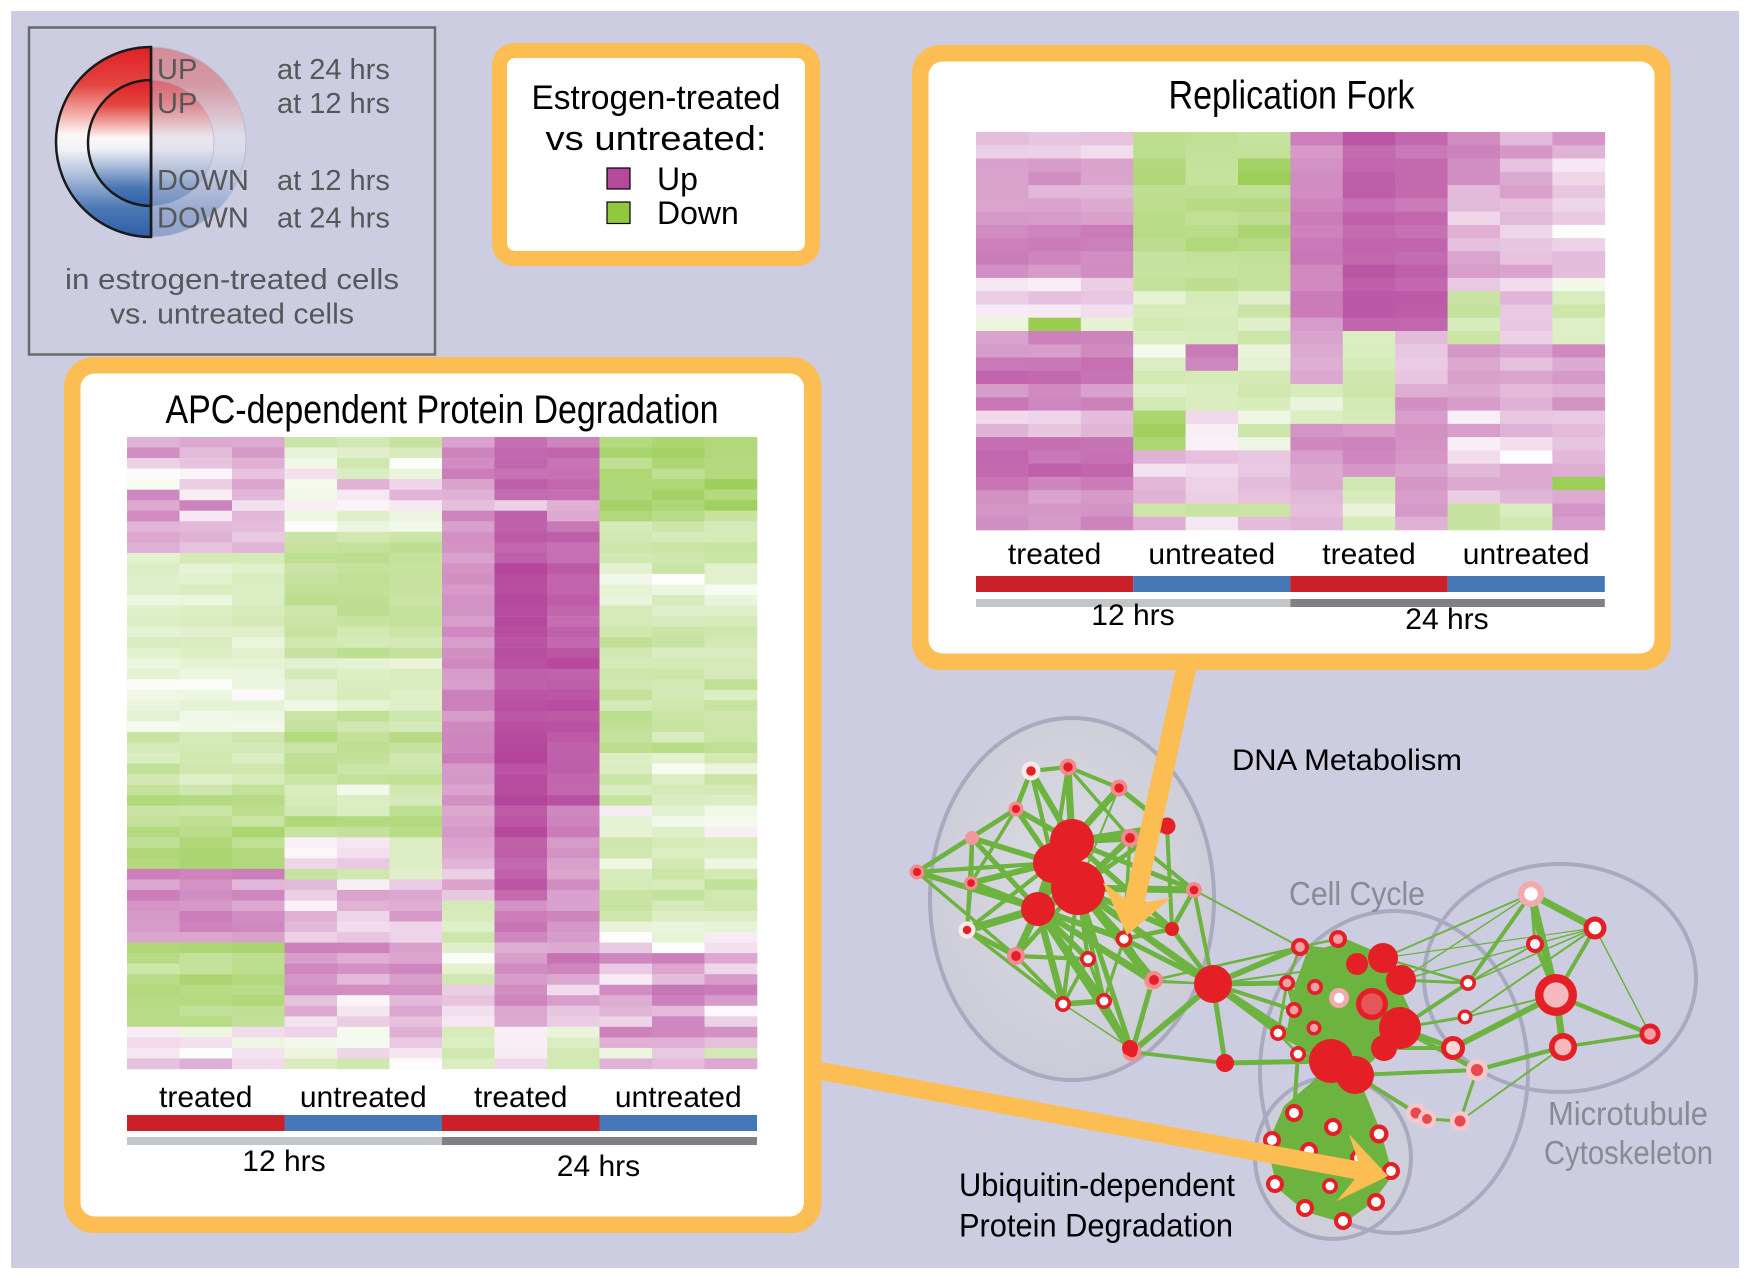 The image size is (1750, 1279). I want to click on svg-text: Estrogen-treated, so click(656, 98).